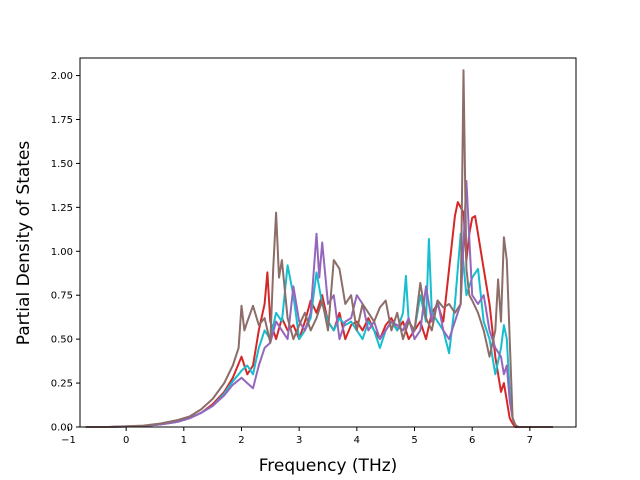 This screenshot has height=480, width=640. What do you see at coordinates (414, 440) in the screenshot?
I see `x-tick-label: 5` at bounding box center [414, 440].